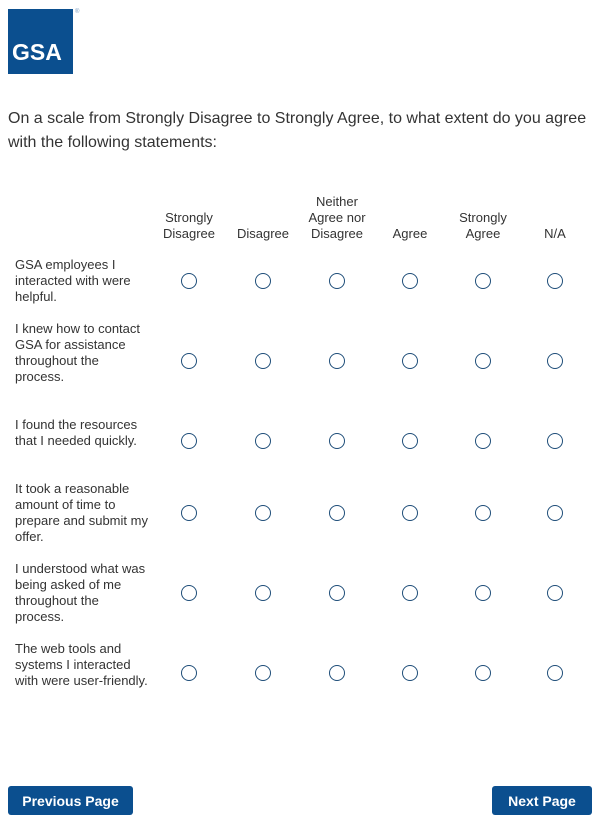  Describe the element at coordinates (189, 225) in the screenshot. I see `column-header: Strongly Disagree` at that location.